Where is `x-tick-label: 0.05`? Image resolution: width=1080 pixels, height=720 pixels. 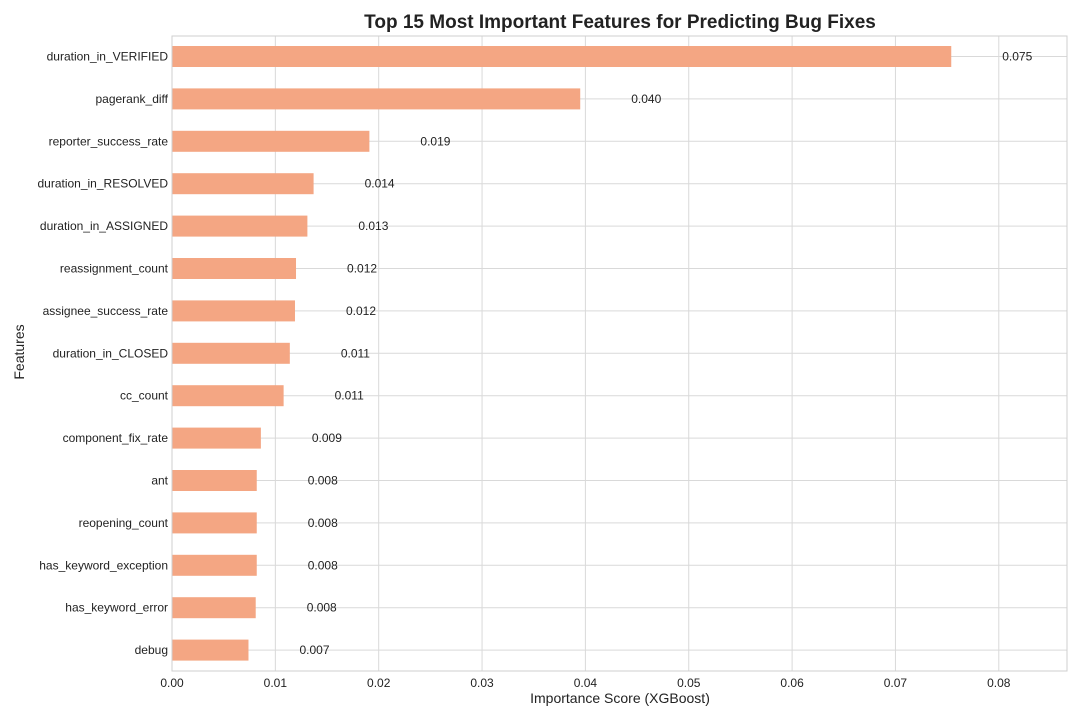
x-tick-label: 0.05 is located at coordinates (689, 683).